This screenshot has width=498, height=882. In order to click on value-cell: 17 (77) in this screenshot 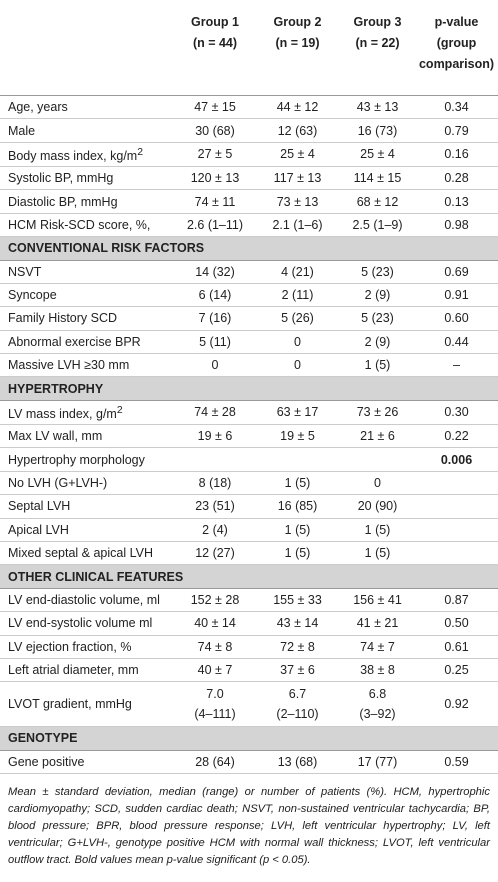, I will do `click(377, 762)`.